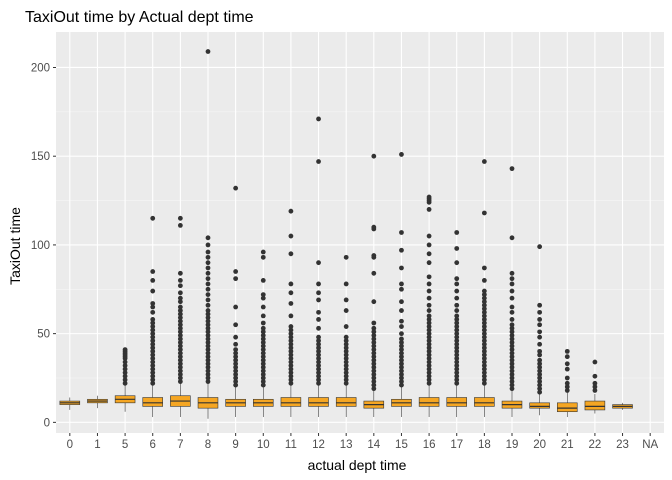  I want to click on x-tick-label: 14, so click(373, 445).